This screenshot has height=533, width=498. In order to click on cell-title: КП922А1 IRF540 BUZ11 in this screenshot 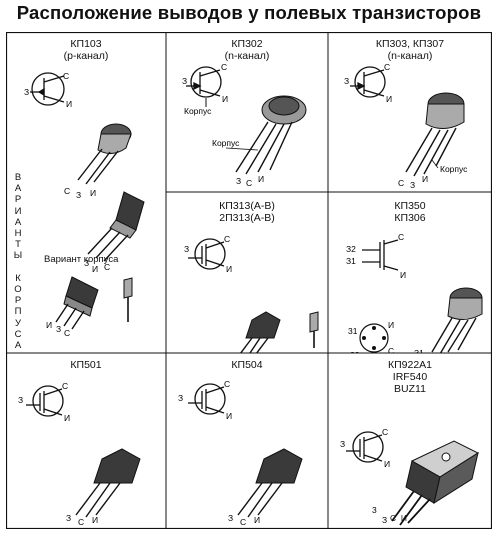, I will do `click(410, 377)`.